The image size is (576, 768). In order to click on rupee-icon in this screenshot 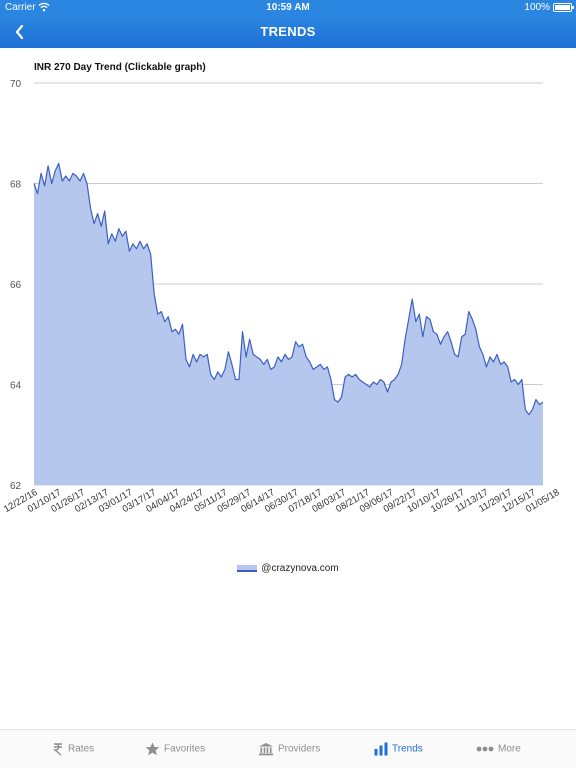, I will do `click(57, 749)`.